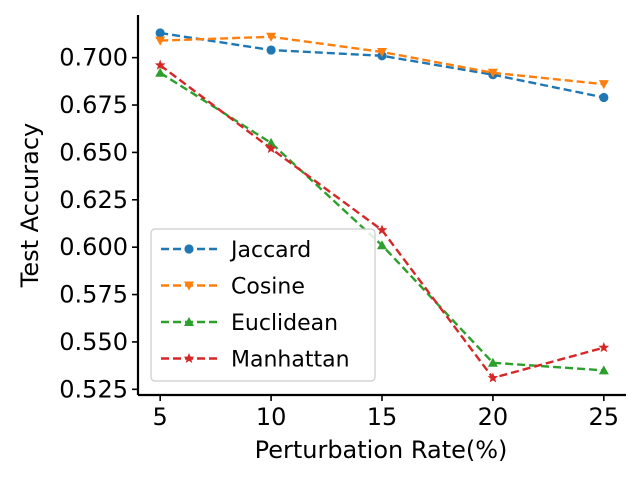  What do you see at coordinates (189, 321) in the screenshot?
I see `legend-marker-euclidean` at bounding box center [189, 321].